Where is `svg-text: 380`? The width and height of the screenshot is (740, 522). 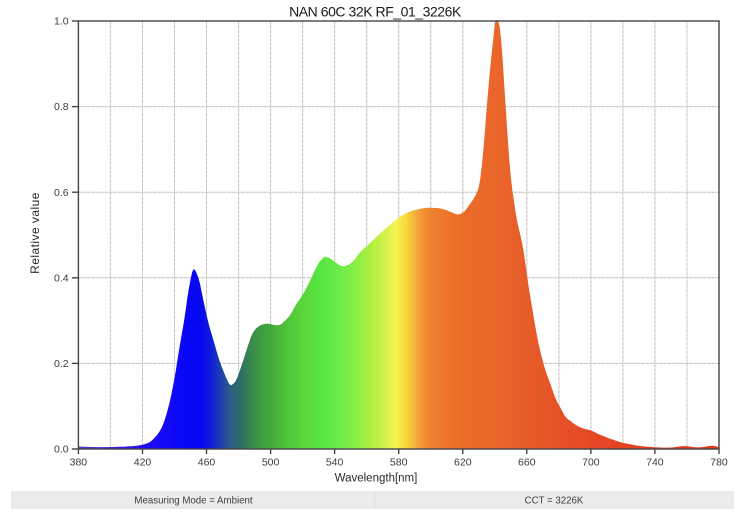
svg-text: 380 is located at coordinates (79, 463).